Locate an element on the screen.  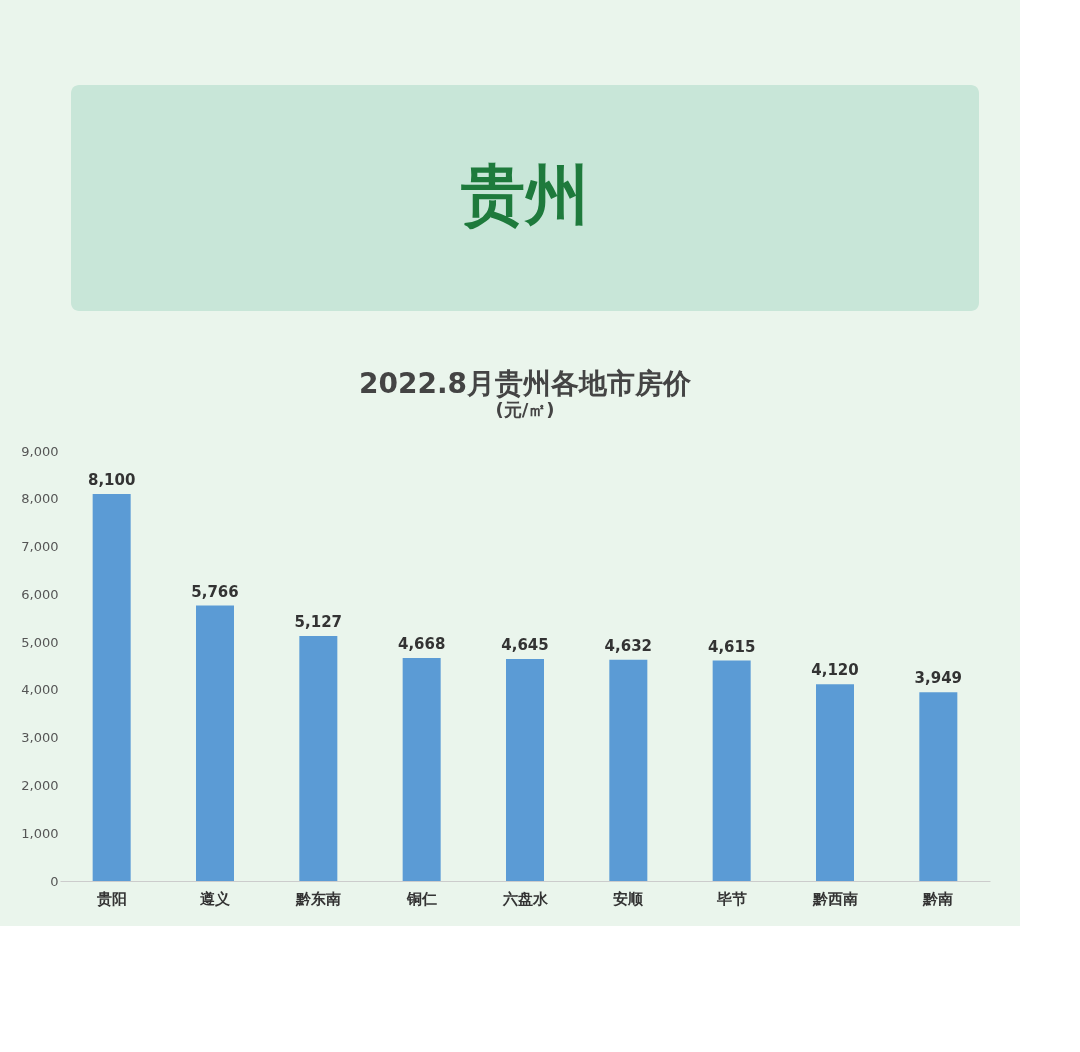
x-tick-label: 六盘水 is located at coordinates (525, 898).